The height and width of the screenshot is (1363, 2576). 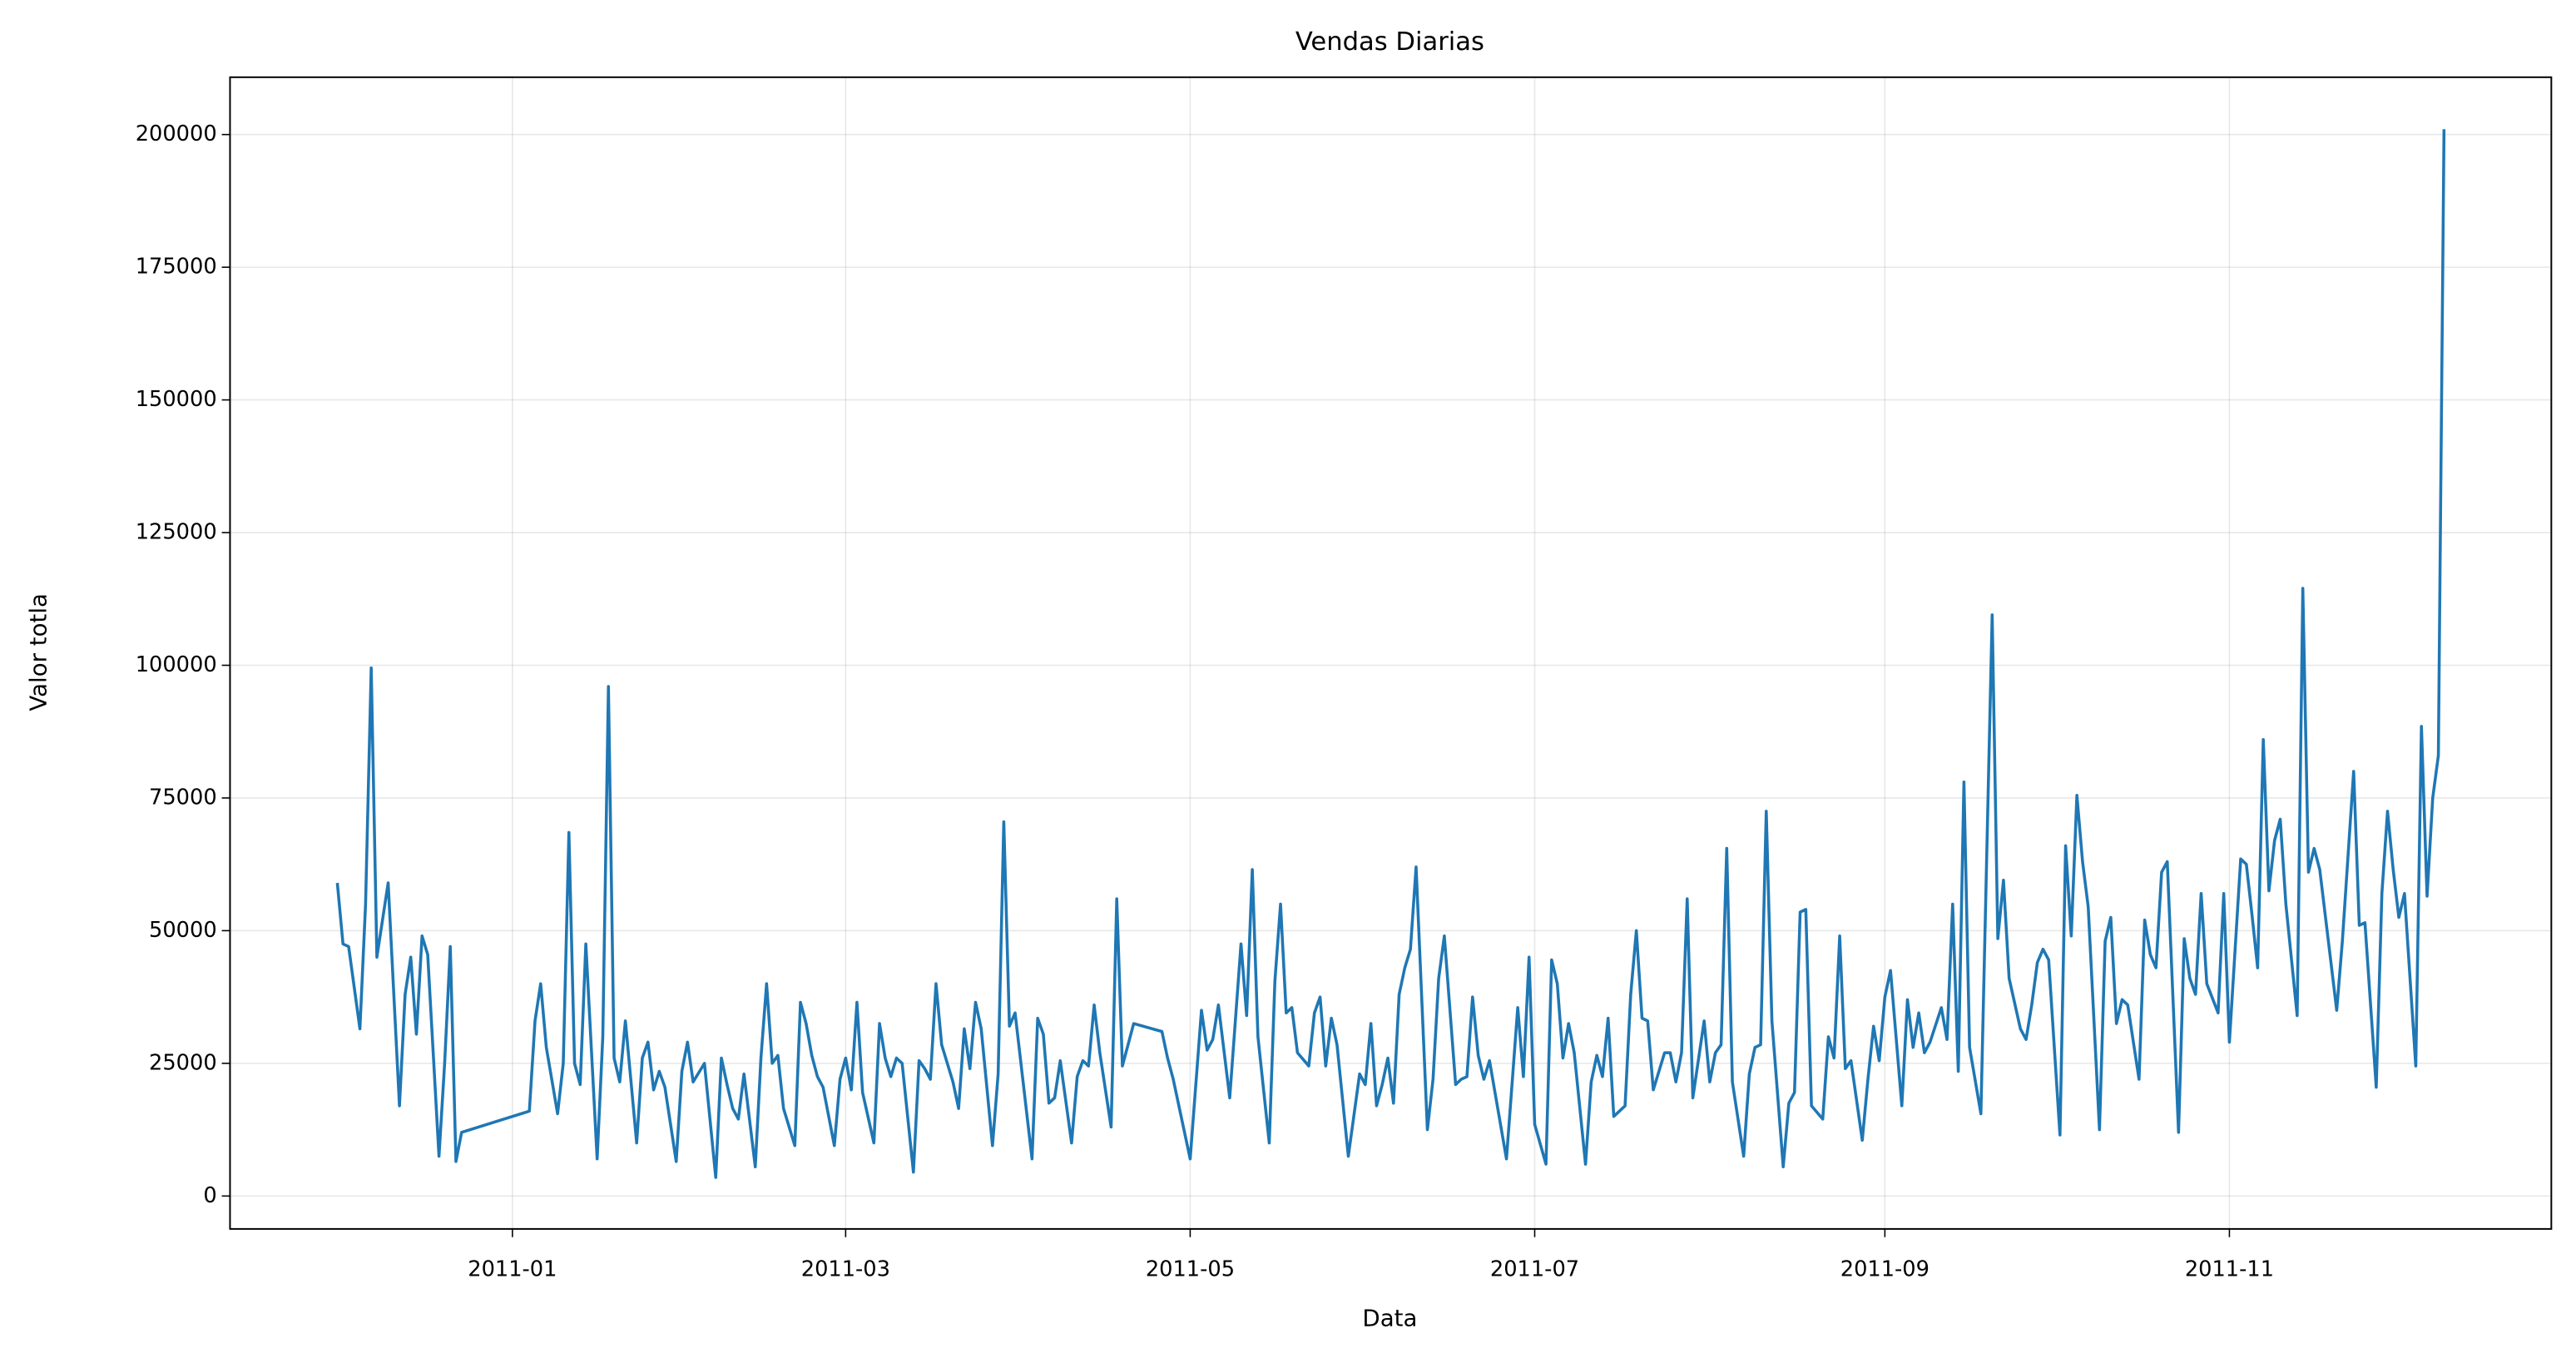 I want to click on y-tick-label: 75000, so click(x=183, y=798).